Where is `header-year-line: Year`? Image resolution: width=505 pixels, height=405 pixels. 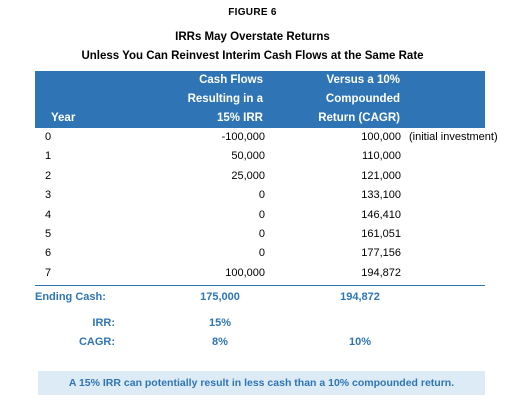 header-year-line: Year is located at coordinates (63, 118).